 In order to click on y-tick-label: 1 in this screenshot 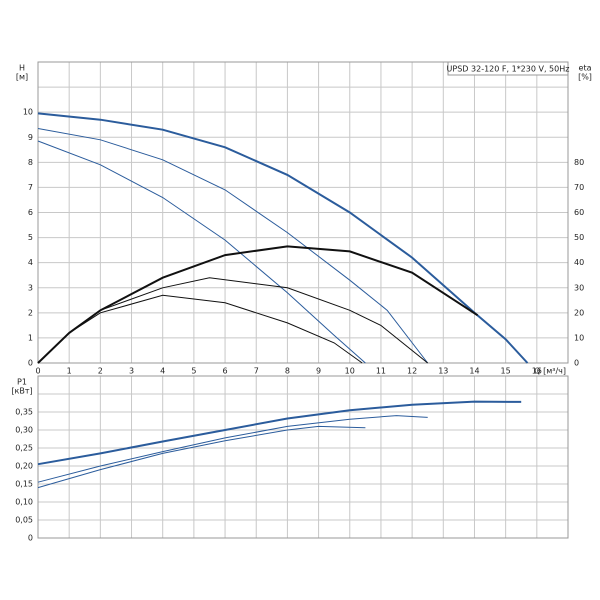, I will do `click(30, 337)`.